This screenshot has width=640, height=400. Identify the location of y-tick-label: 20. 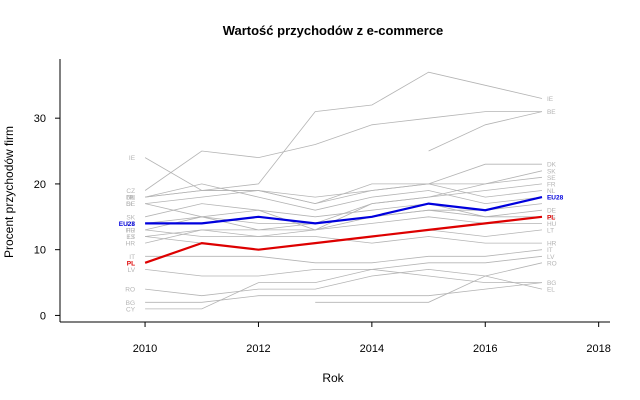
(40, 185).